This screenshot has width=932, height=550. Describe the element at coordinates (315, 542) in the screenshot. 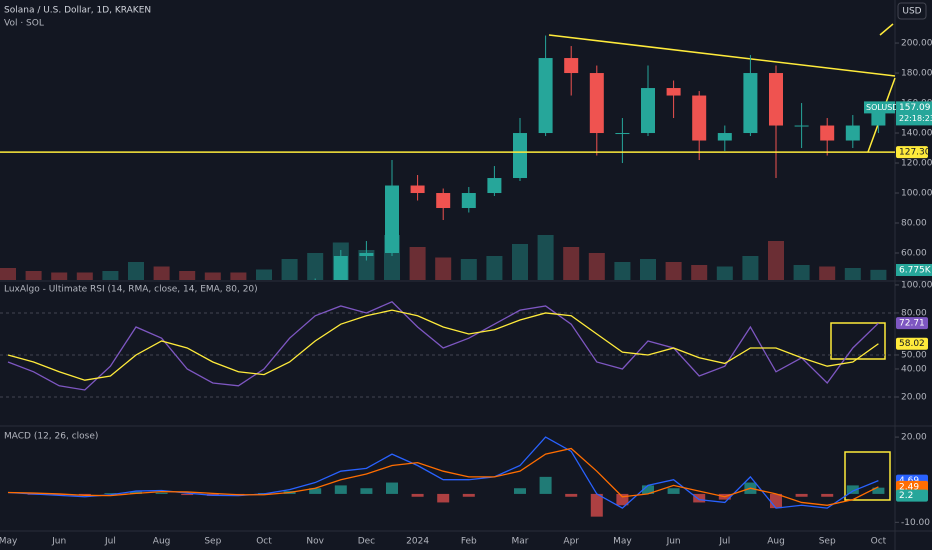

I see `x-tick-label: Nov` at that location.